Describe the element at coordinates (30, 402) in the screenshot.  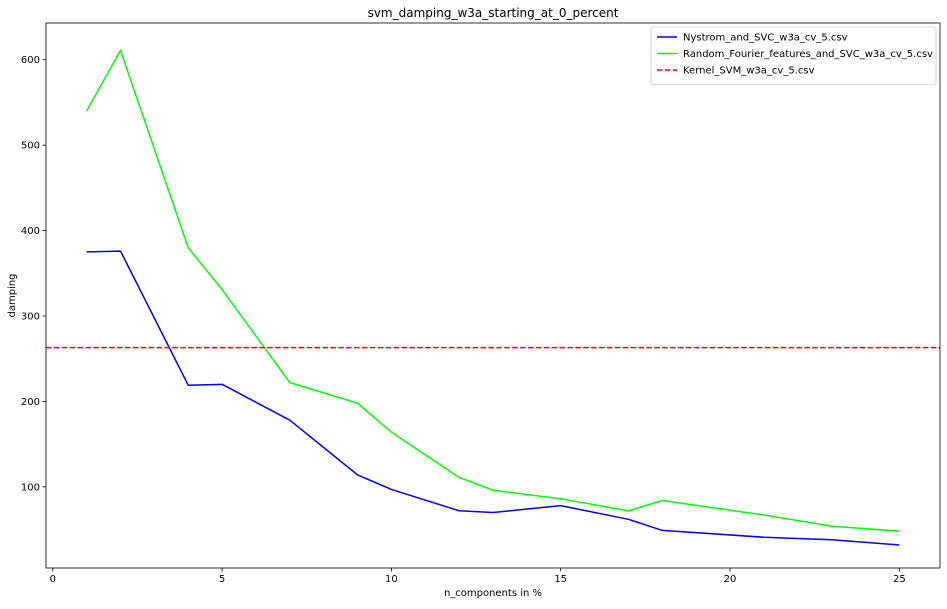
I see `y-tick-label: 200` at that location.